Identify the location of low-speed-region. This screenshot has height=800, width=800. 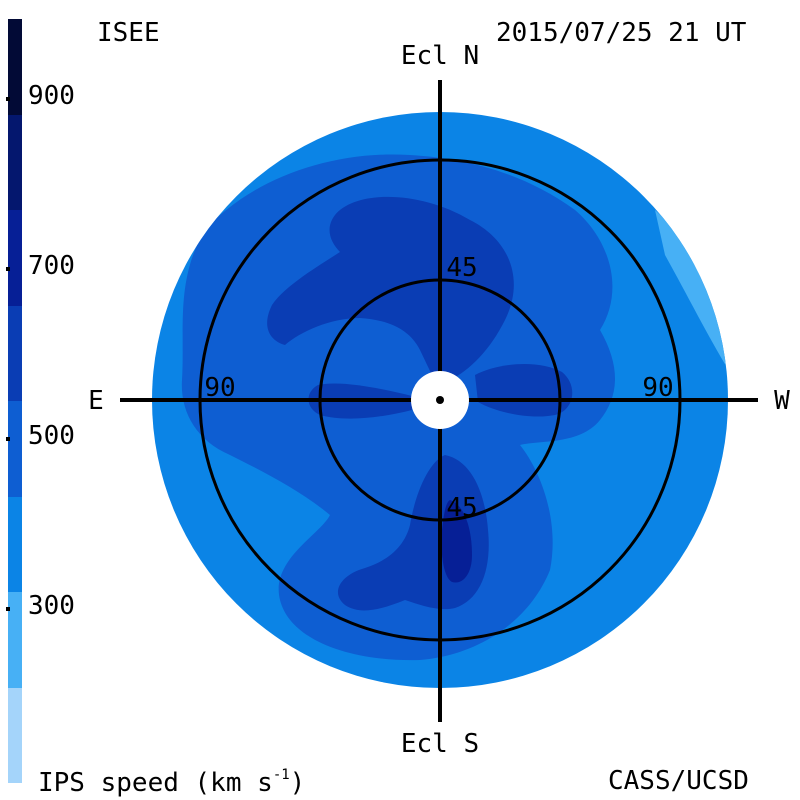
(691, 295).